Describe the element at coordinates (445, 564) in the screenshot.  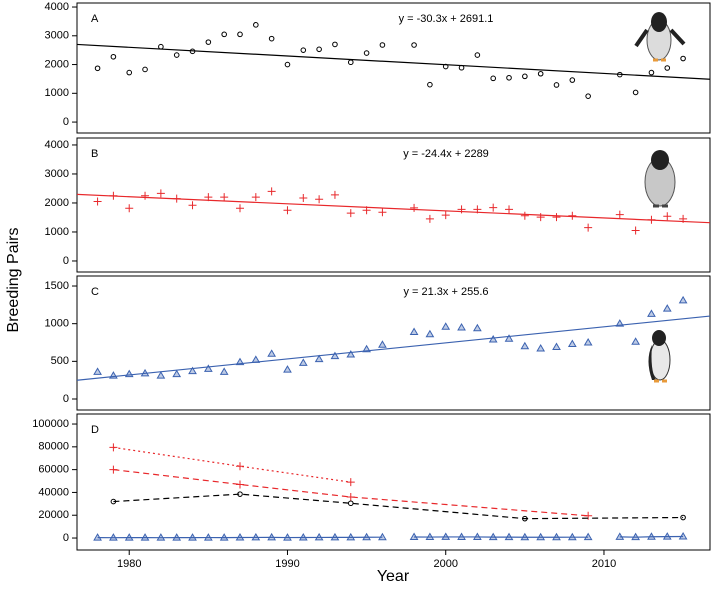
I see `x-tick-label: 2000` at that location.